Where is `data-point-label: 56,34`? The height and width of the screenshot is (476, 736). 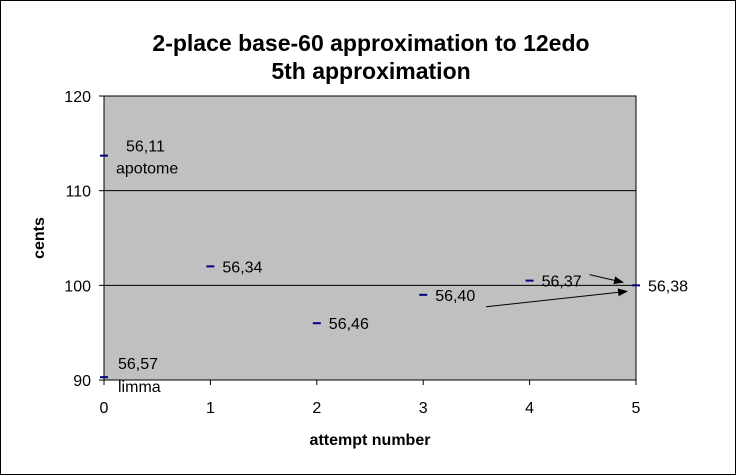
data-point-label: 56,34 is located at coordinates (242, 267).